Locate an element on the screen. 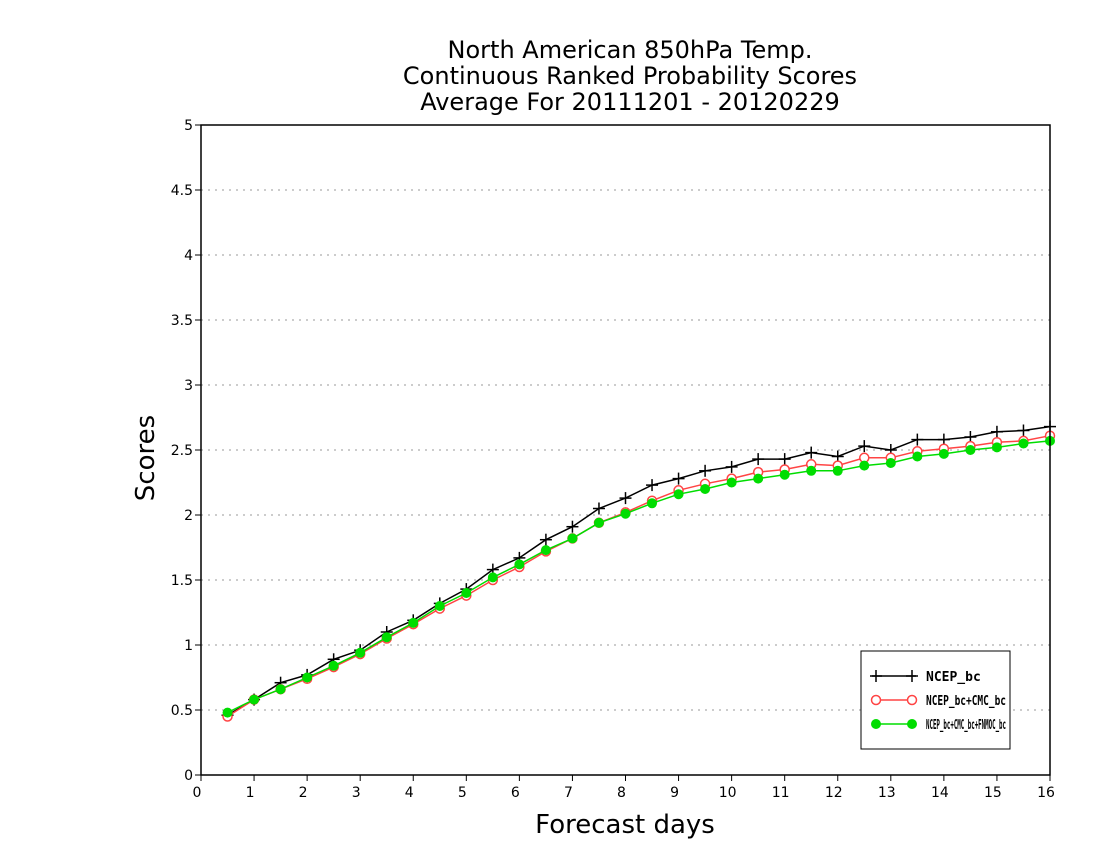  x-tick-label: 5 is located at coordinates (462, 793).